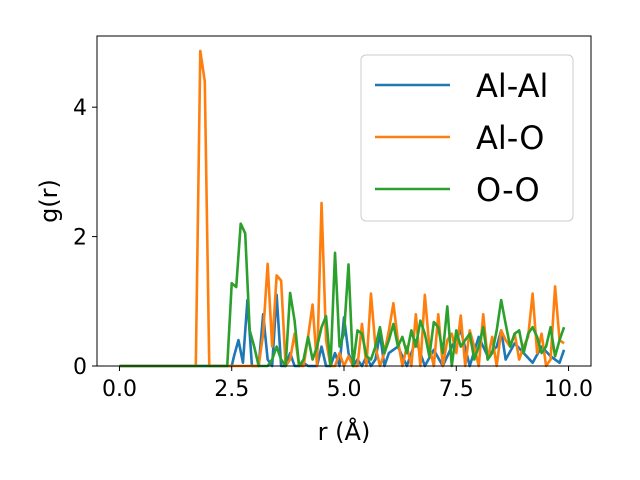 The width and height of the screenshot is (640, 480). What do you see at coordinates (344, 431) in the screenshot?
I see `x-axis-label: r (Å)` at bounding box center [344, 431].